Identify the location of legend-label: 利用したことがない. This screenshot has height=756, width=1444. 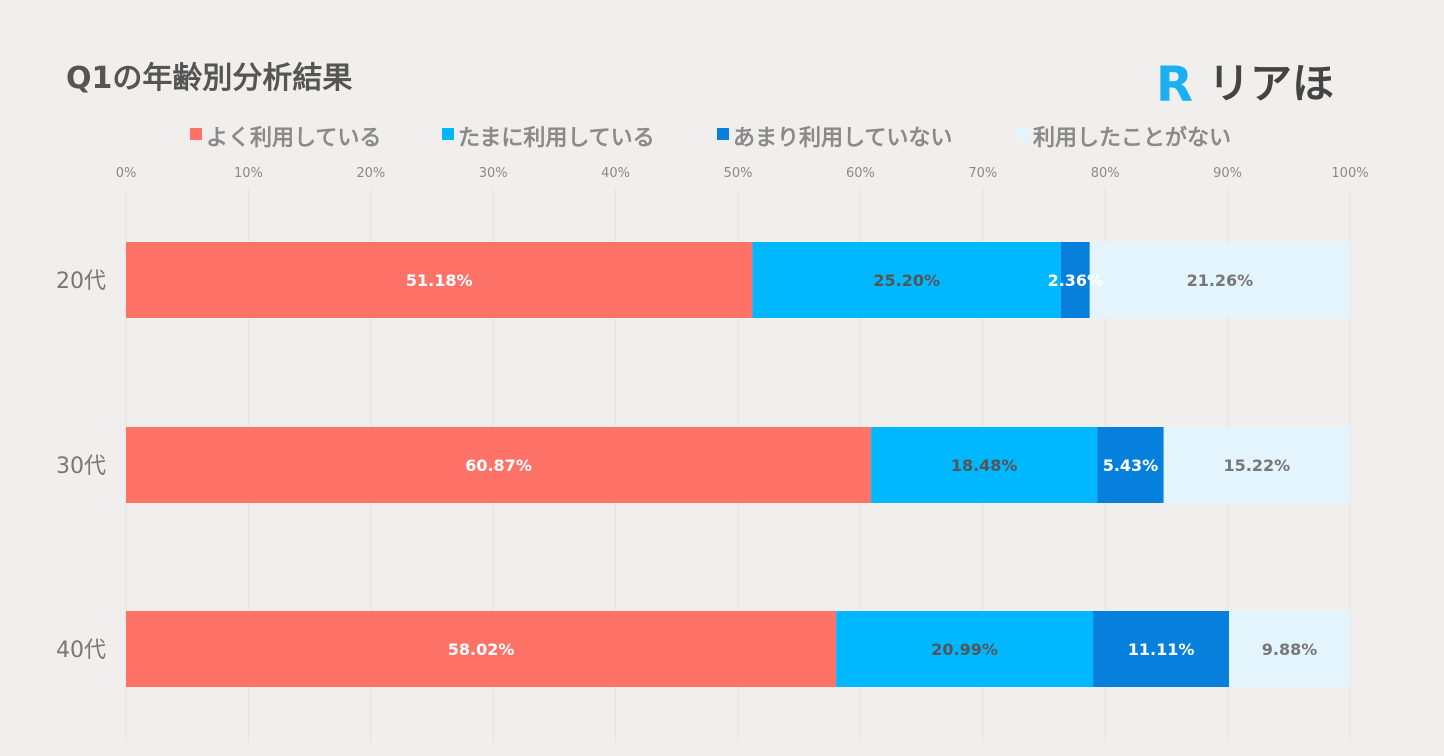
(1132, 138).